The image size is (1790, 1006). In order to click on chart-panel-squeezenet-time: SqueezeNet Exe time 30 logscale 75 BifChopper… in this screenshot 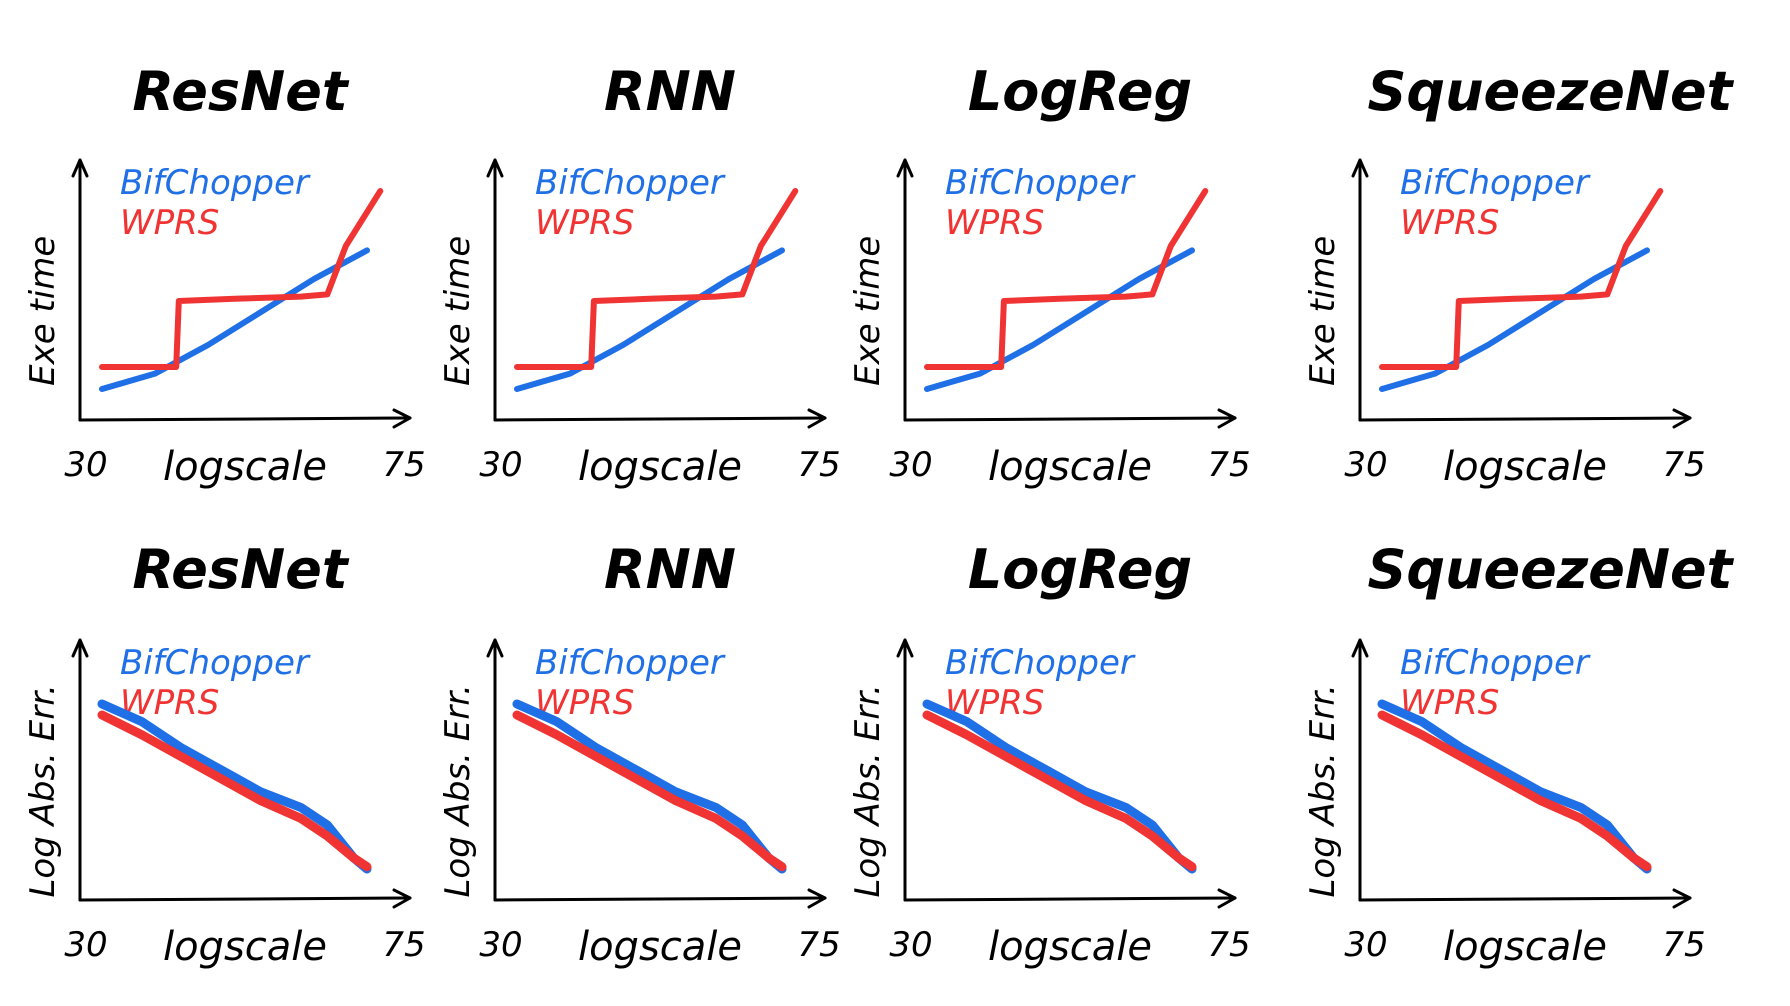, I will do `click(1519, 275)`.